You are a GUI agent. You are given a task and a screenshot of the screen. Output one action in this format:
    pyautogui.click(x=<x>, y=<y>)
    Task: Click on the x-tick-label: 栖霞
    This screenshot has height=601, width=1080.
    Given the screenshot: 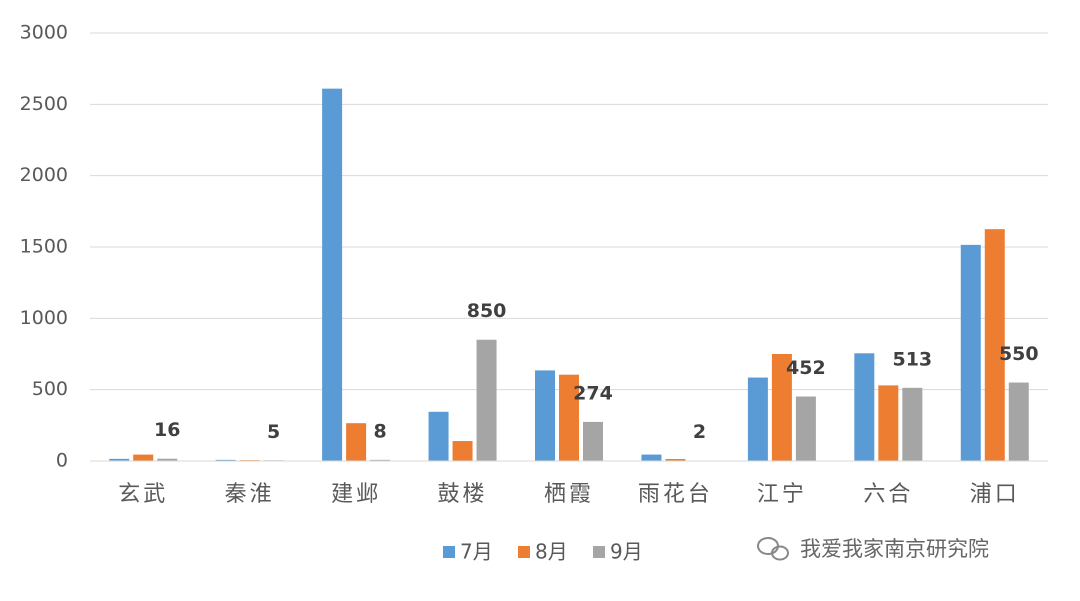 What is the action you would take?
    pyautogui.click(x=569, y=494)
    